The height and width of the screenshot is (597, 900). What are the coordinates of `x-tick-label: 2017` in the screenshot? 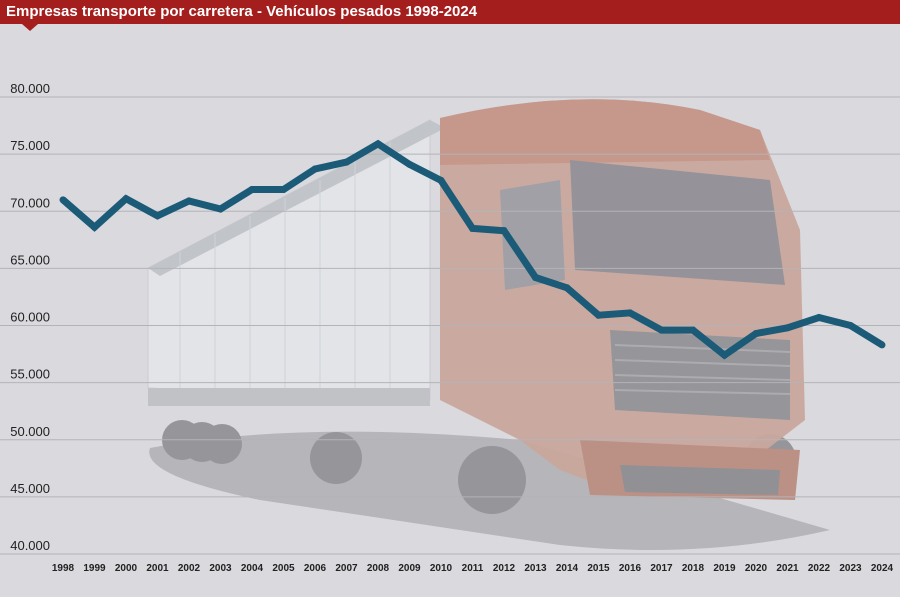 It's located at (661, 568).